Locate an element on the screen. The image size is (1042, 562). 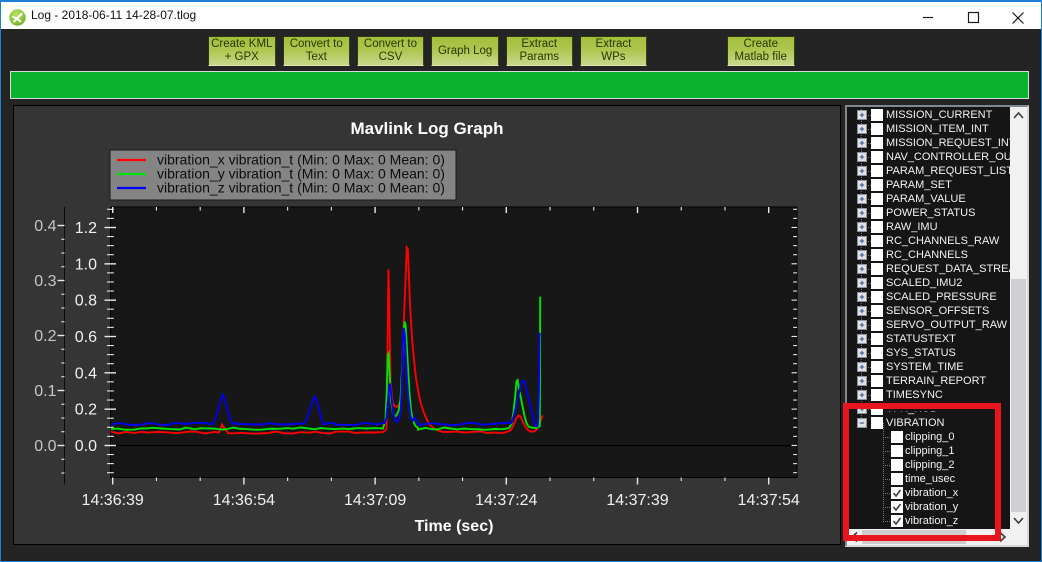
svg-text: 1.2 is located at coordinates (86, 228).